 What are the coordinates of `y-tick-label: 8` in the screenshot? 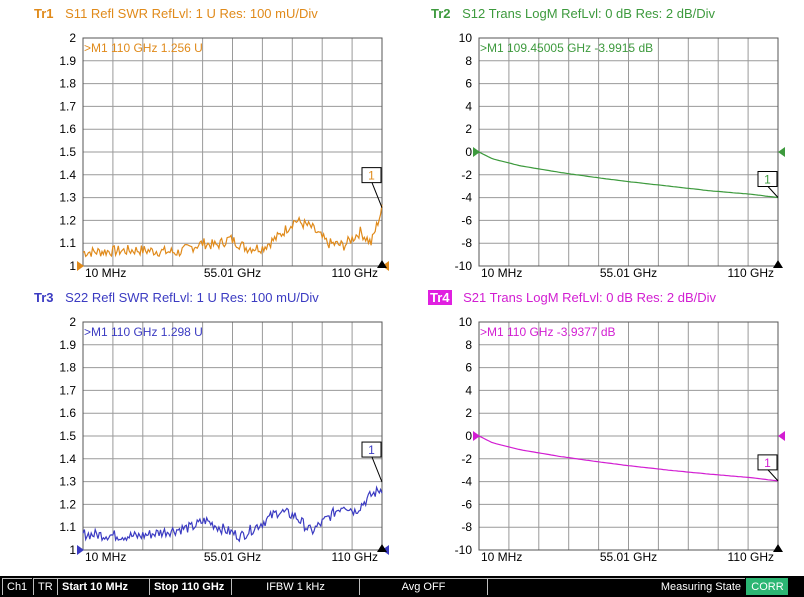 It's located at (468, 345).